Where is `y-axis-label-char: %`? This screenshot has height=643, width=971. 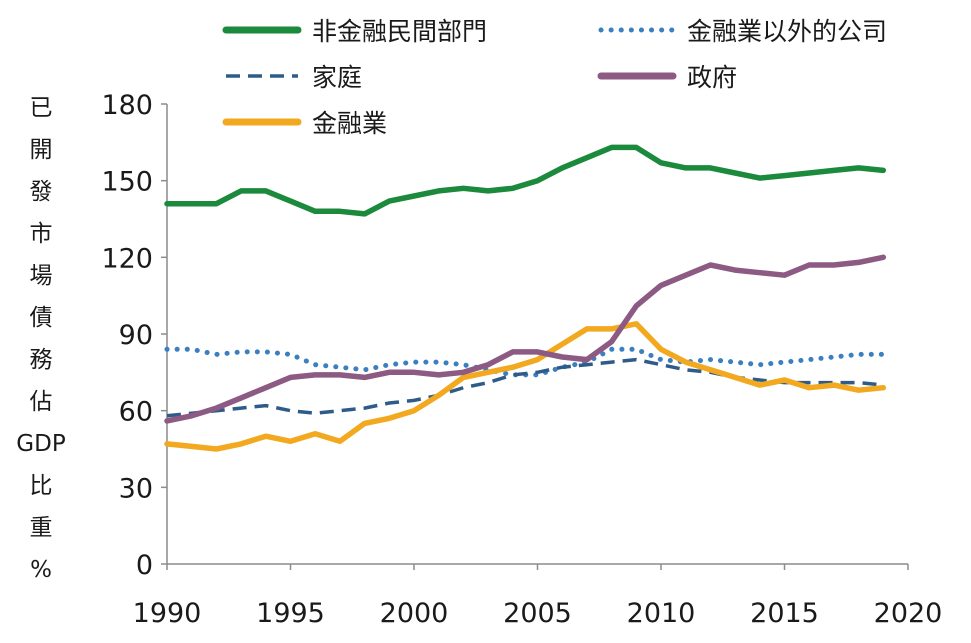
y-axis-label-char: % is located at coordinates (41, 570).